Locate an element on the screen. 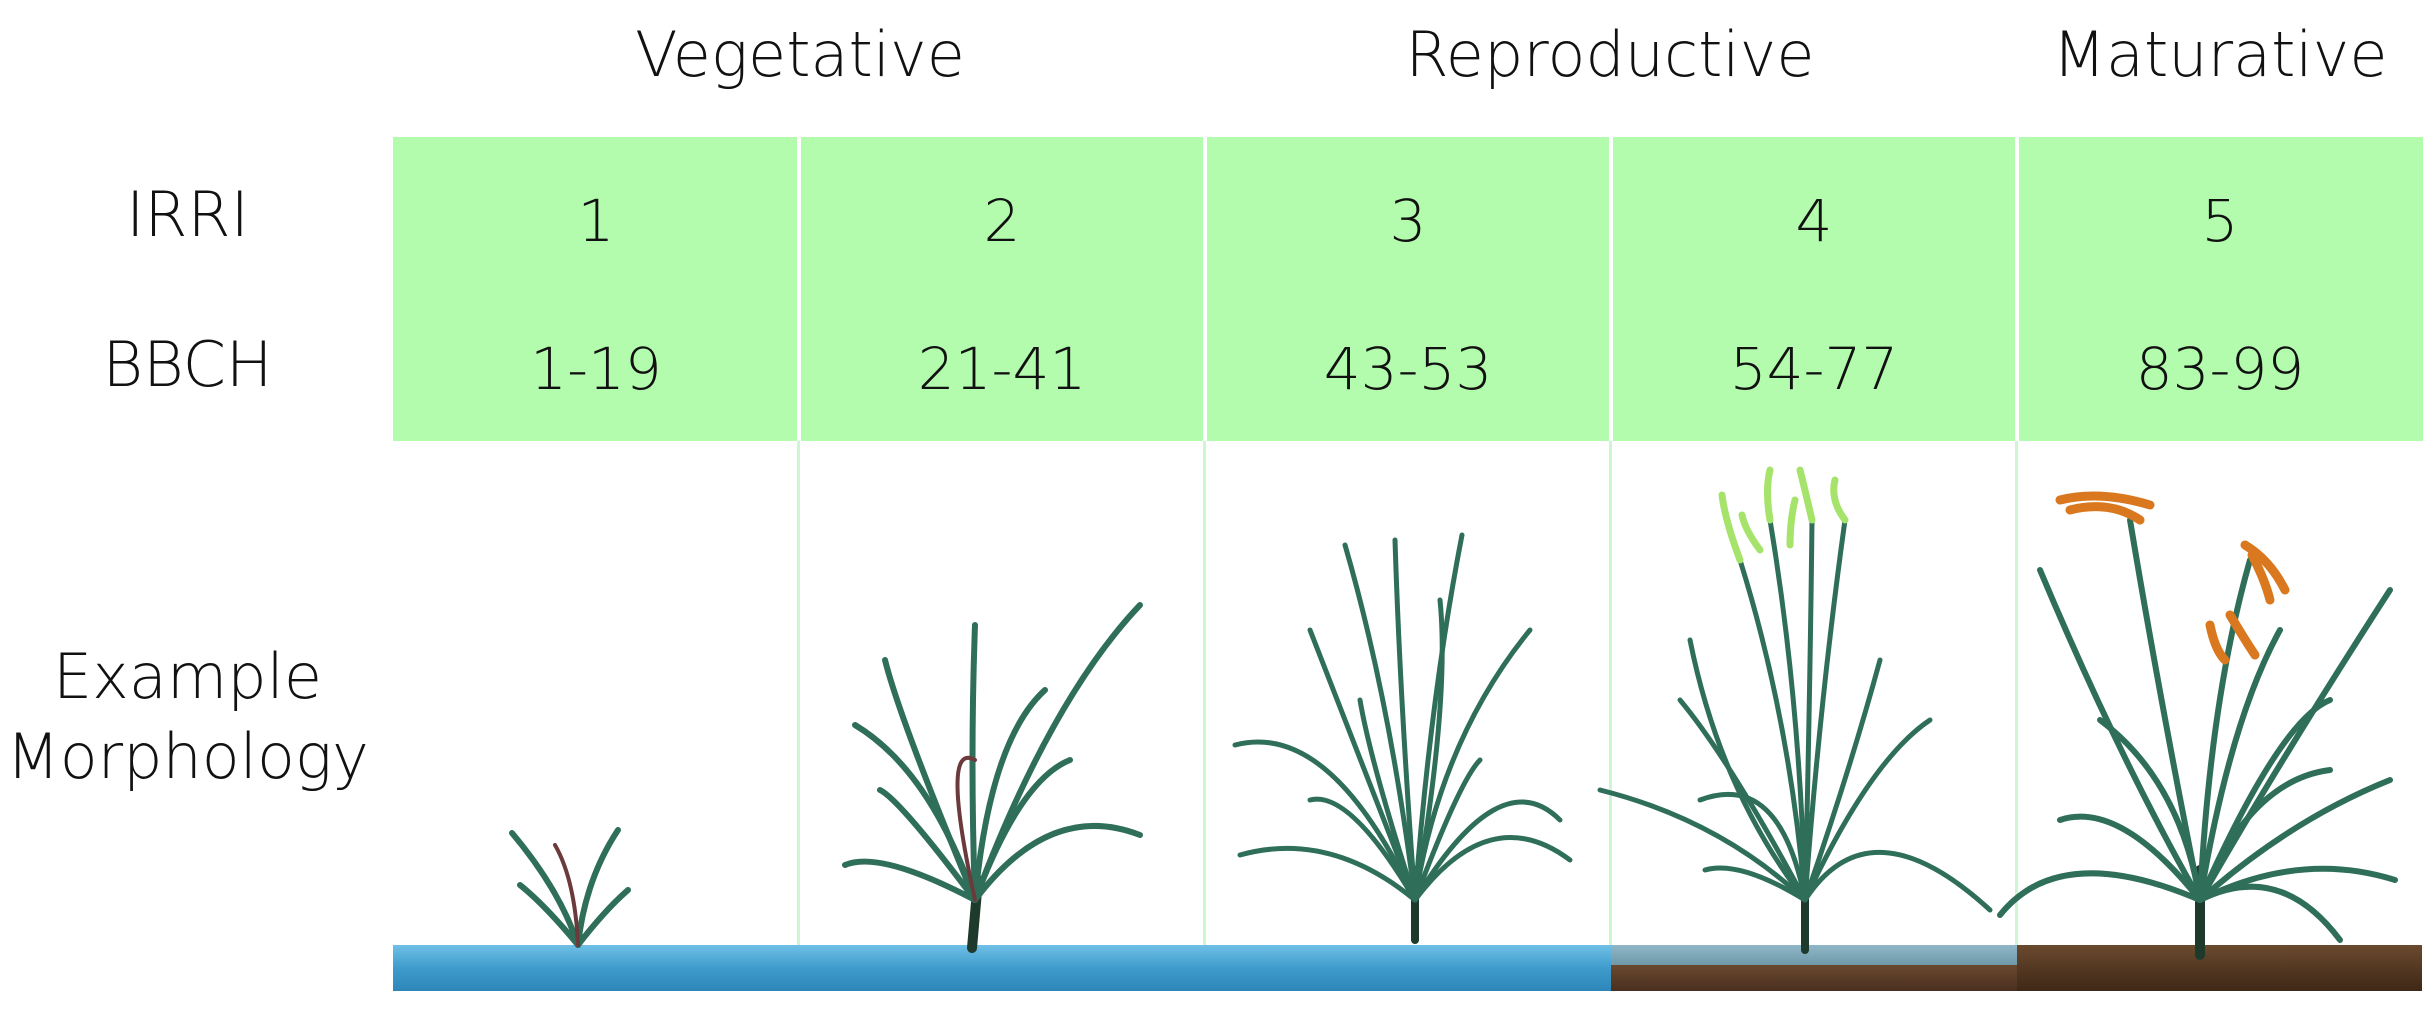 The width and height of the screenshot is (2426, 1016). stage-column-5: 5 83-99 is located at coordinates (2220, 289).